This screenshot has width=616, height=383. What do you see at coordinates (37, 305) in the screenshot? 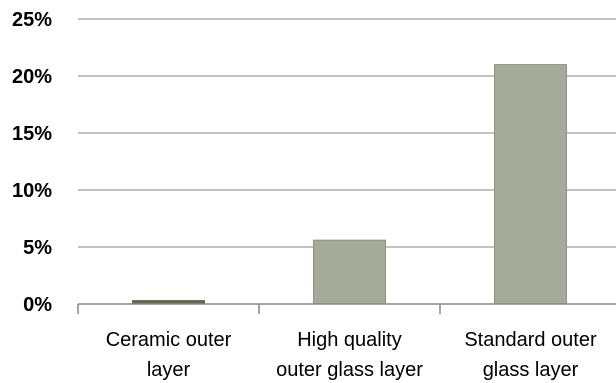
I see `y-tick-label: 0%` at bounding box center [37, 305].